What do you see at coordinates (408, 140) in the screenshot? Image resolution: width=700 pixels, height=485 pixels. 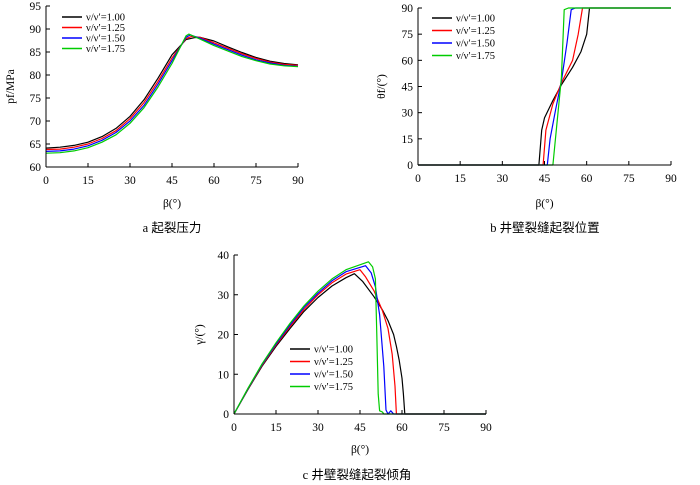 I see `y-tick-label: 15` at bounding box center [408, 140].